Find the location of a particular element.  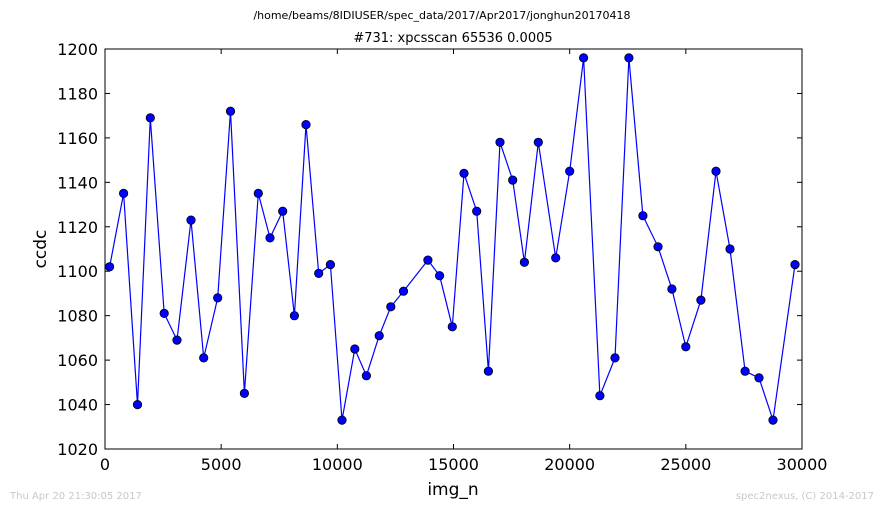

y-tick-label: 1140 is located at coordinates (77, 182).